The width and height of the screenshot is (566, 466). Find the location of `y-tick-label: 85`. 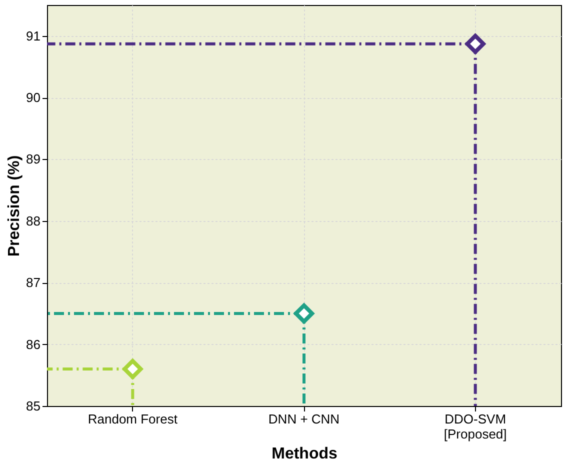

y-tick-label: 85 is located at coordinates (33, 406).